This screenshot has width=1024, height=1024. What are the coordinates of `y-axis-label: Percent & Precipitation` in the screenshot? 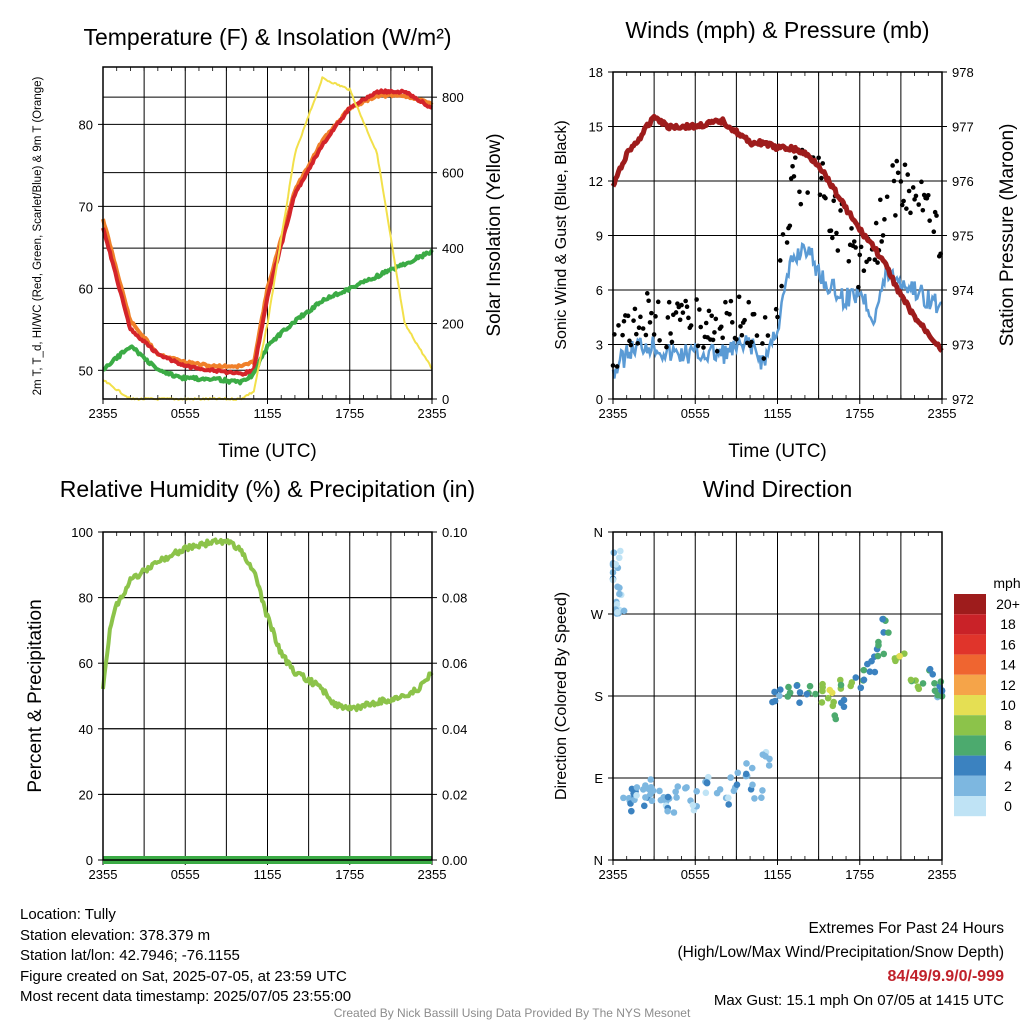 It's located at (35, 695).